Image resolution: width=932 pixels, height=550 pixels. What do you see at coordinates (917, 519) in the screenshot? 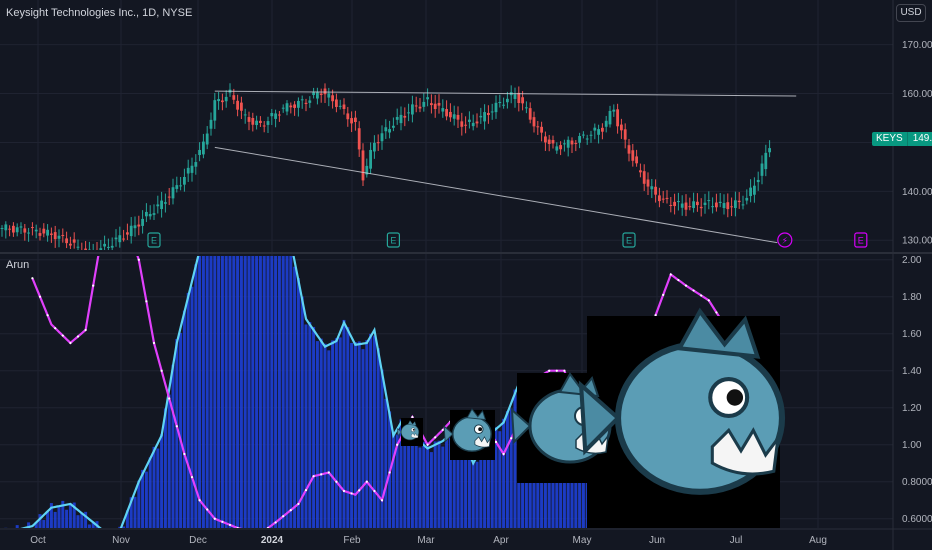
I see `indicator-axis-tick: 0.6000` at bounding box center [917, 519].